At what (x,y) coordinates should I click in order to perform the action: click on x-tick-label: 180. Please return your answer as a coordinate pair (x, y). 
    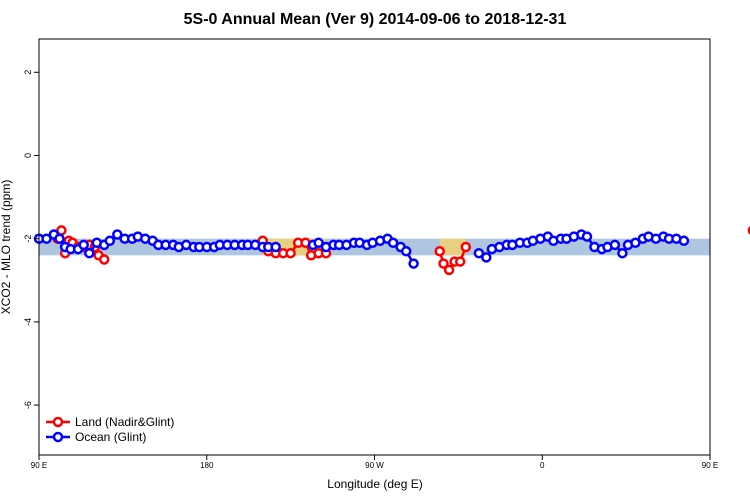
    Looking at the image, I should click on (207, 465).